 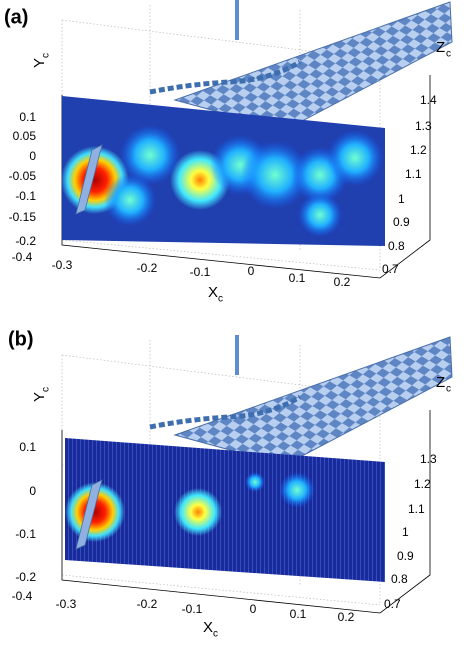 I want to click on panel-label: (a), so click(x=16, y=17).